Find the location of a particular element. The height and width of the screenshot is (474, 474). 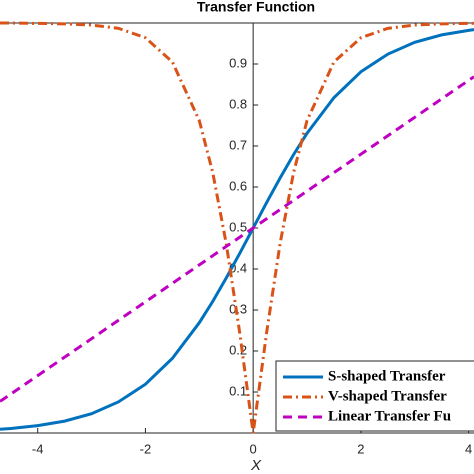

legend-label: S-shaped Transfer is located at coordinates (387, 376).